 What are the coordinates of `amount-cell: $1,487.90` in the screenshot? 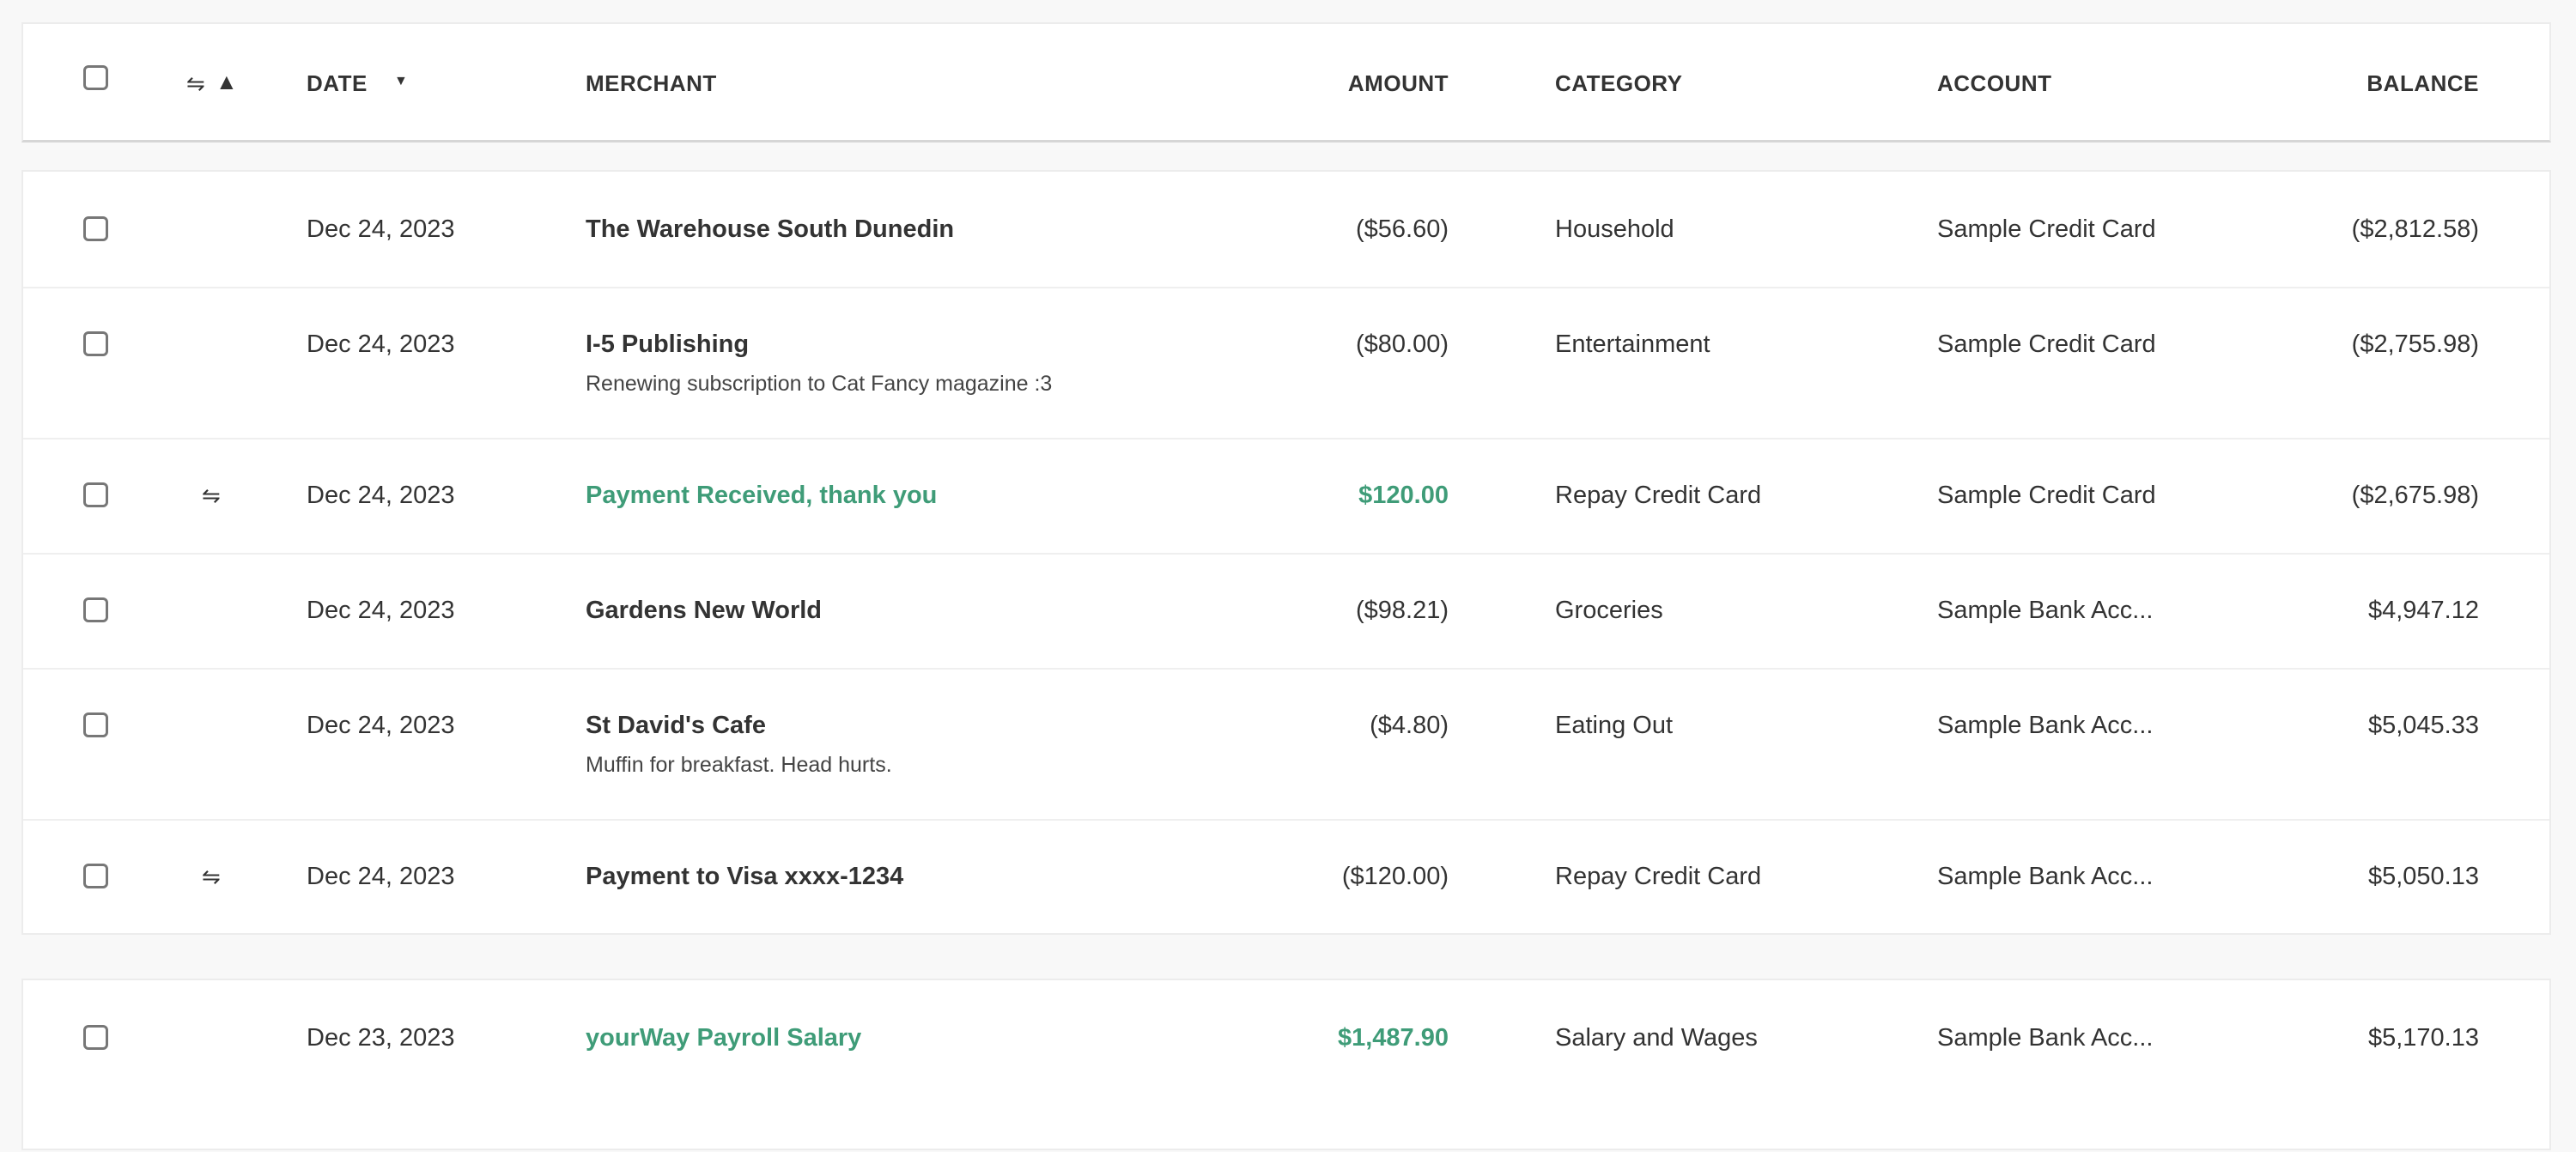 It's located at (1393, 1038).